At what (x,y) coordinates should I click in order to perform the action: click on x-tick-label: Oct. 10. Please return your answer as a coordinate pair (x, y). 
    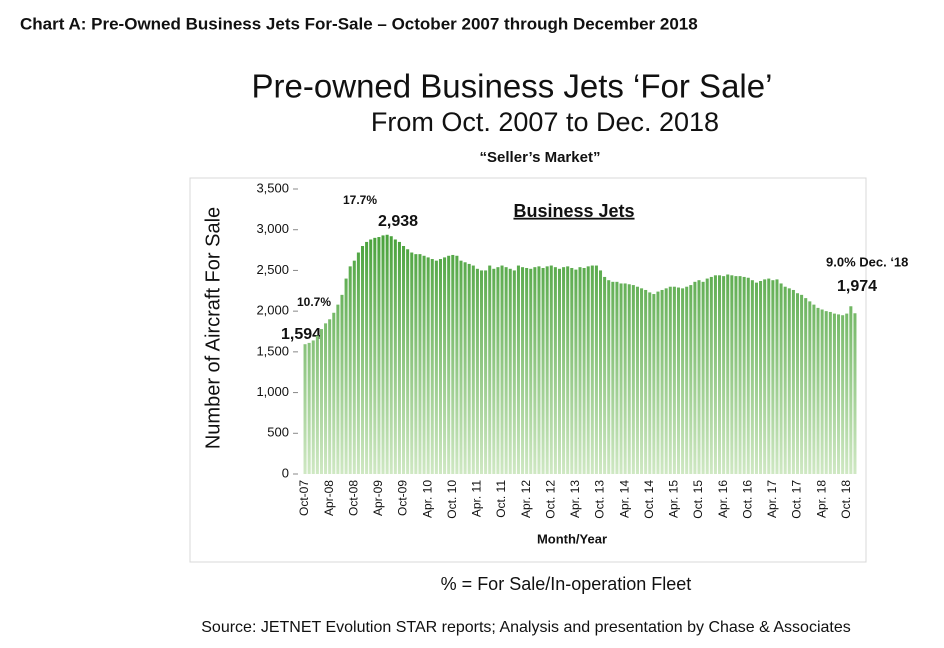
    Looking at the image, I should click on (452, 499).